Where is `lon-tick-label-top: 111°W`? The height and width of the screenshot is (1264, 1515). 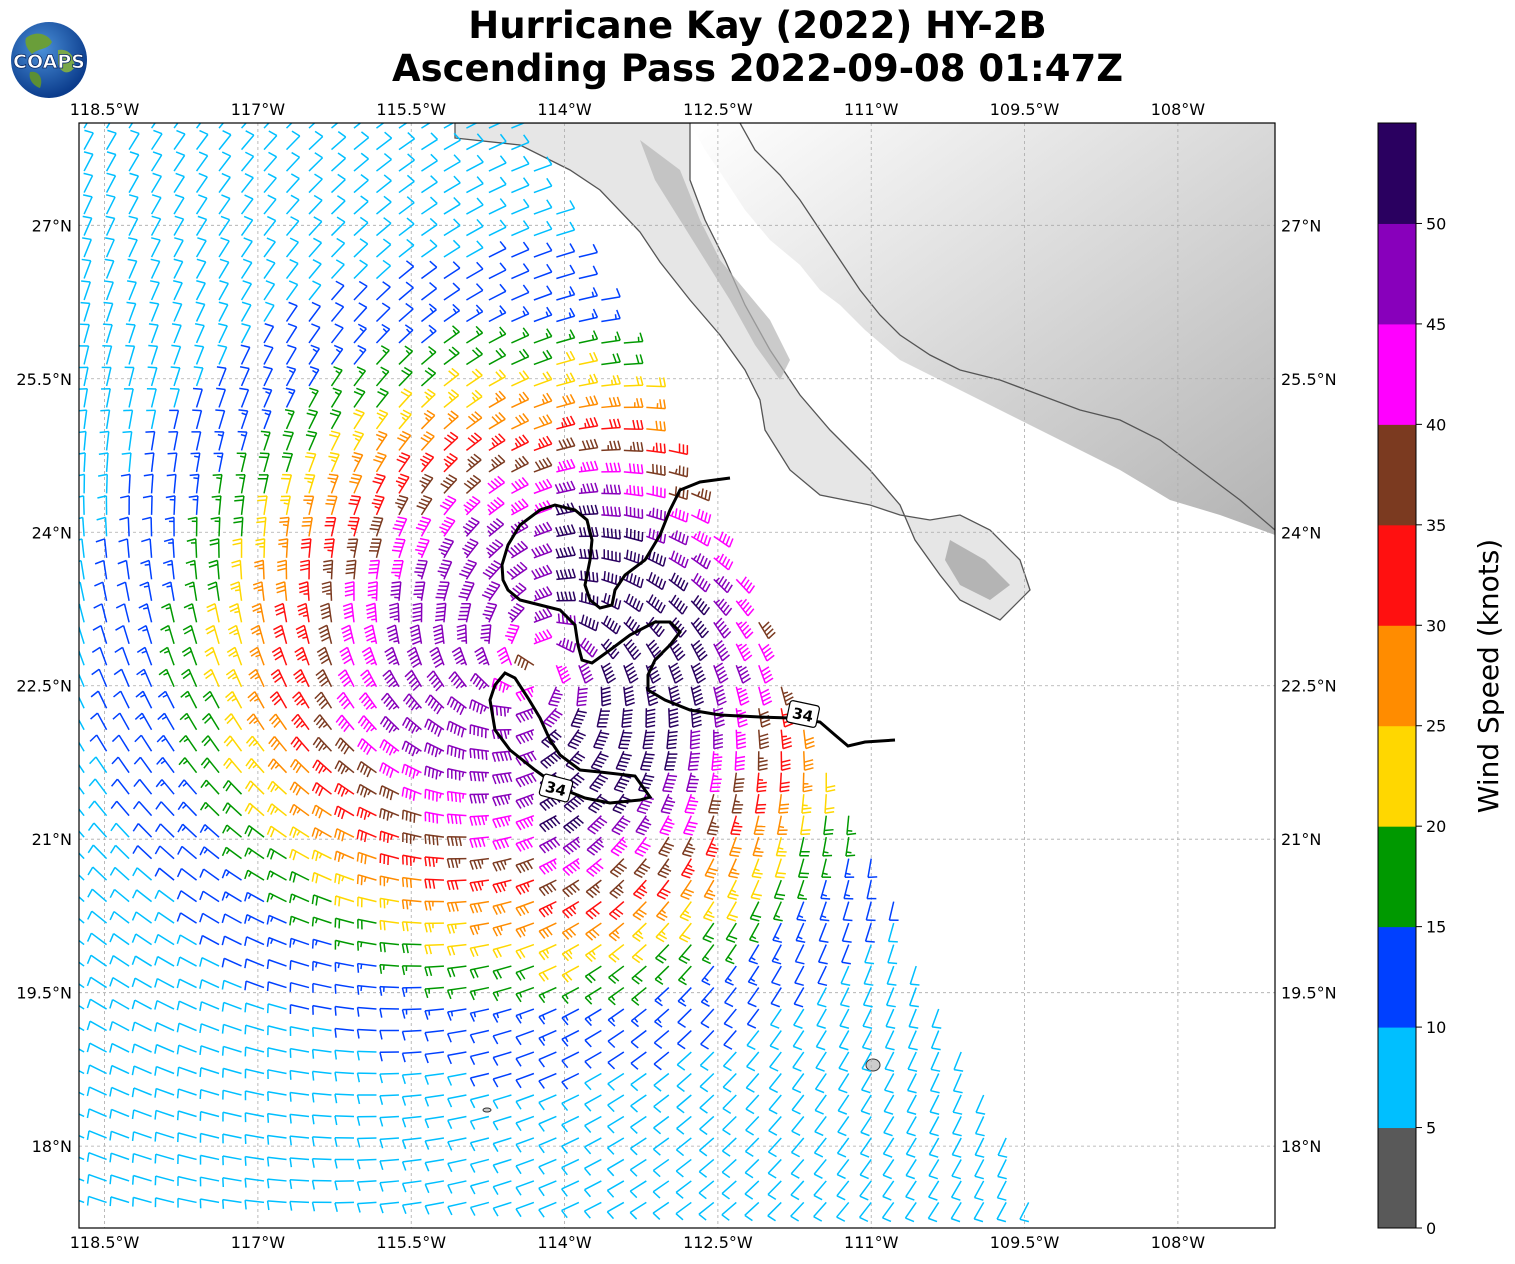 lon-tick-label-top: 111°W is located at coordinates (871, 109).